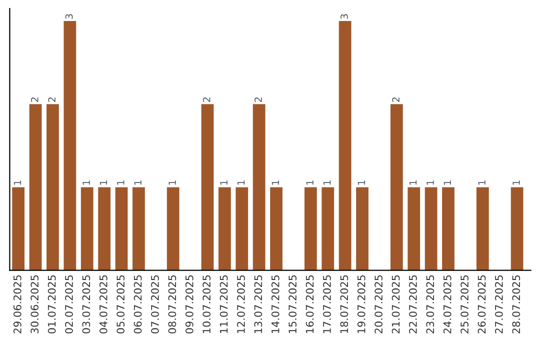 The width and height of the screenshot is (540, 340). What do you see at coordinates (138, 304) in the screenshot?
I see `x-tick-label: 06.07.2025` at bounding box center [138, 304].